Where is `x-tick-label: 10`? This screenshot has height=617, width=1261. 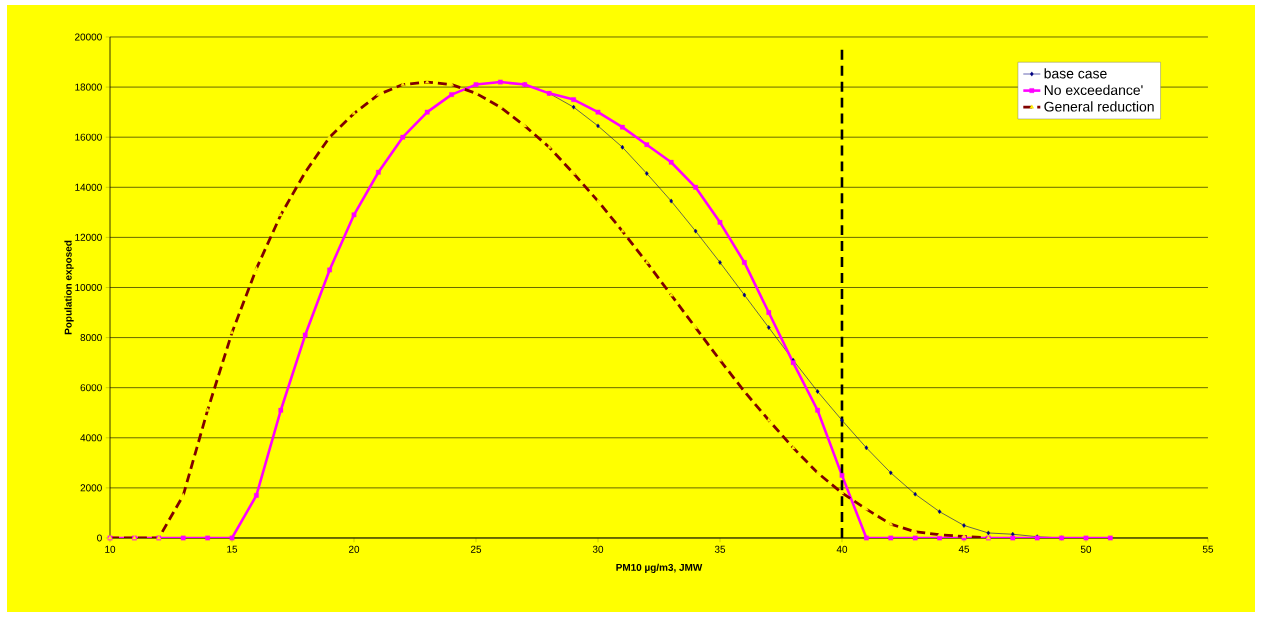 x-tick-label: 10 is located at coordinates (110, 549).